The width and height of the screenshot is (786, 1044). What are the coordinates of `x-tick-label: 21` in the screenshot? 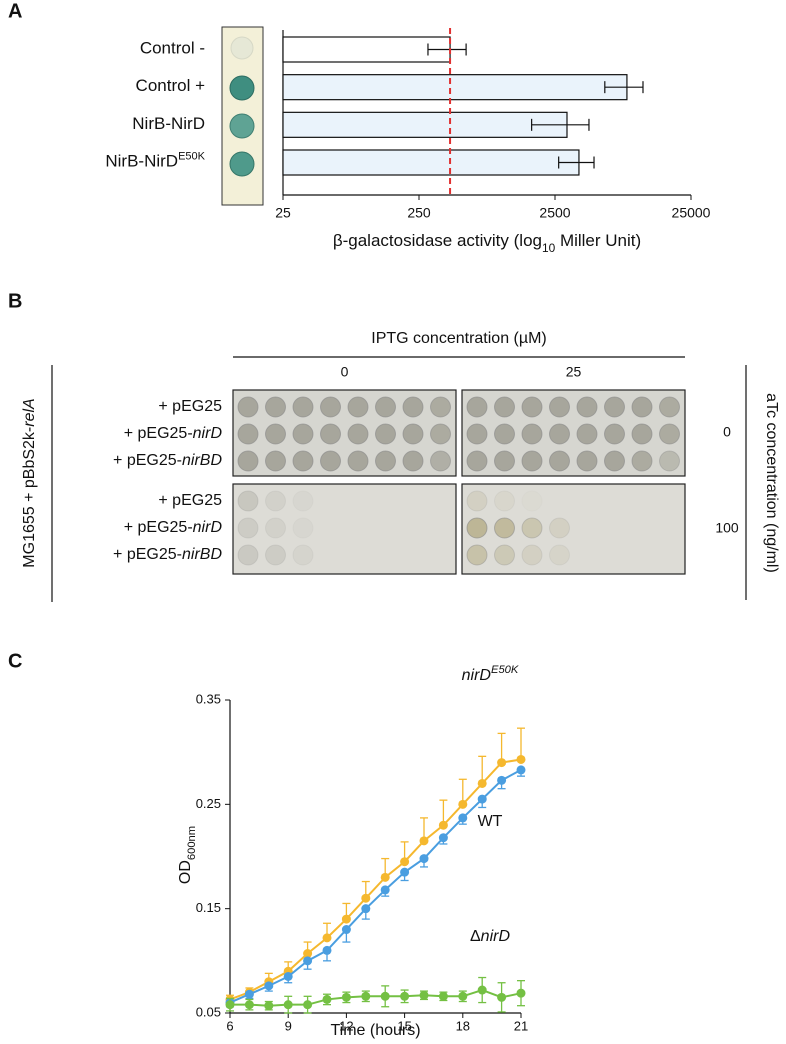 It's located at (521, 1025).